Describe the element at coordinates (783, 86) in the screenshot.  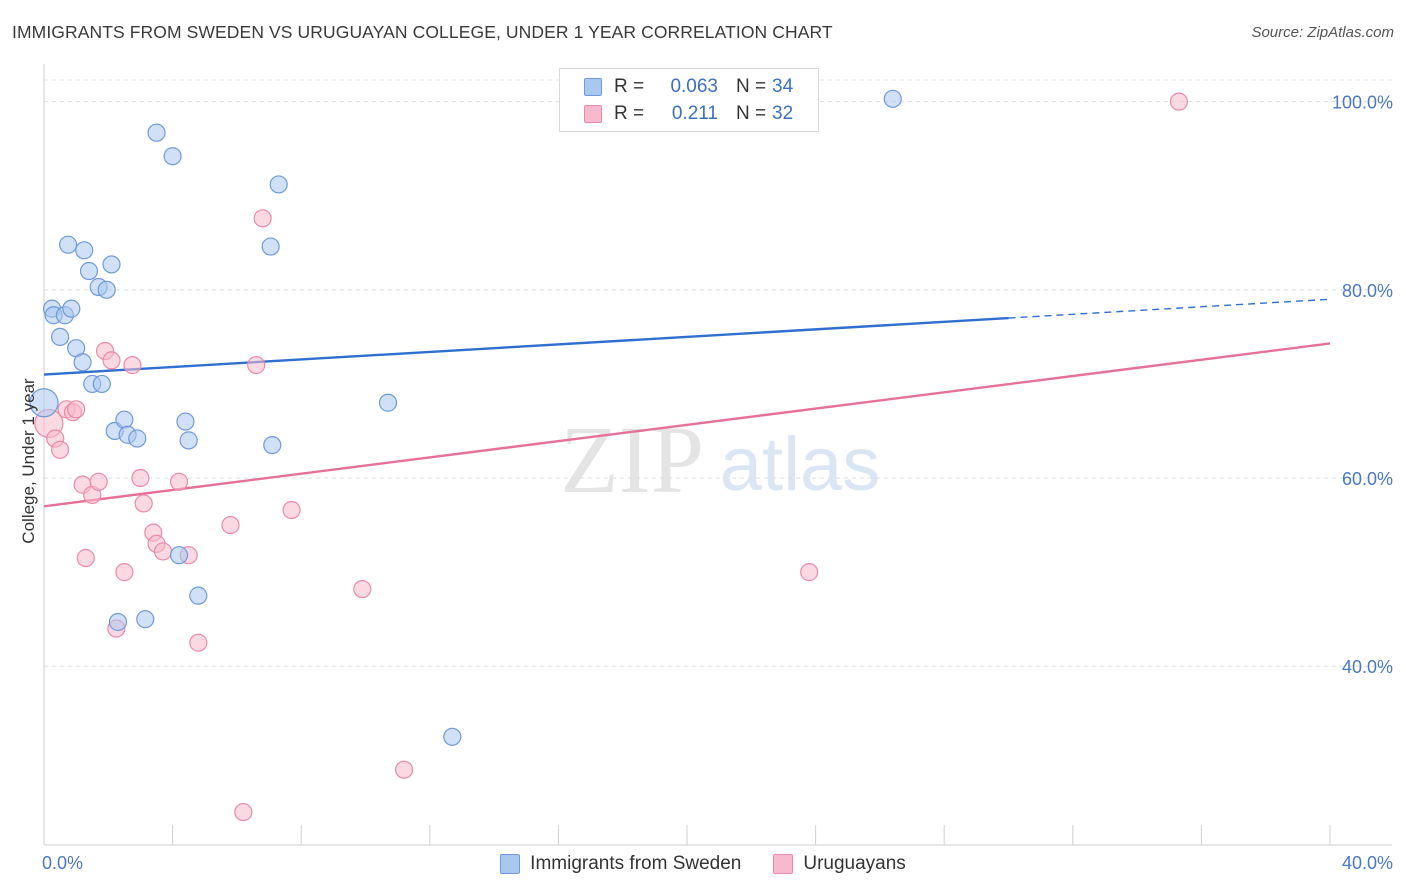
I see `legend-n-value: 34` at that location.